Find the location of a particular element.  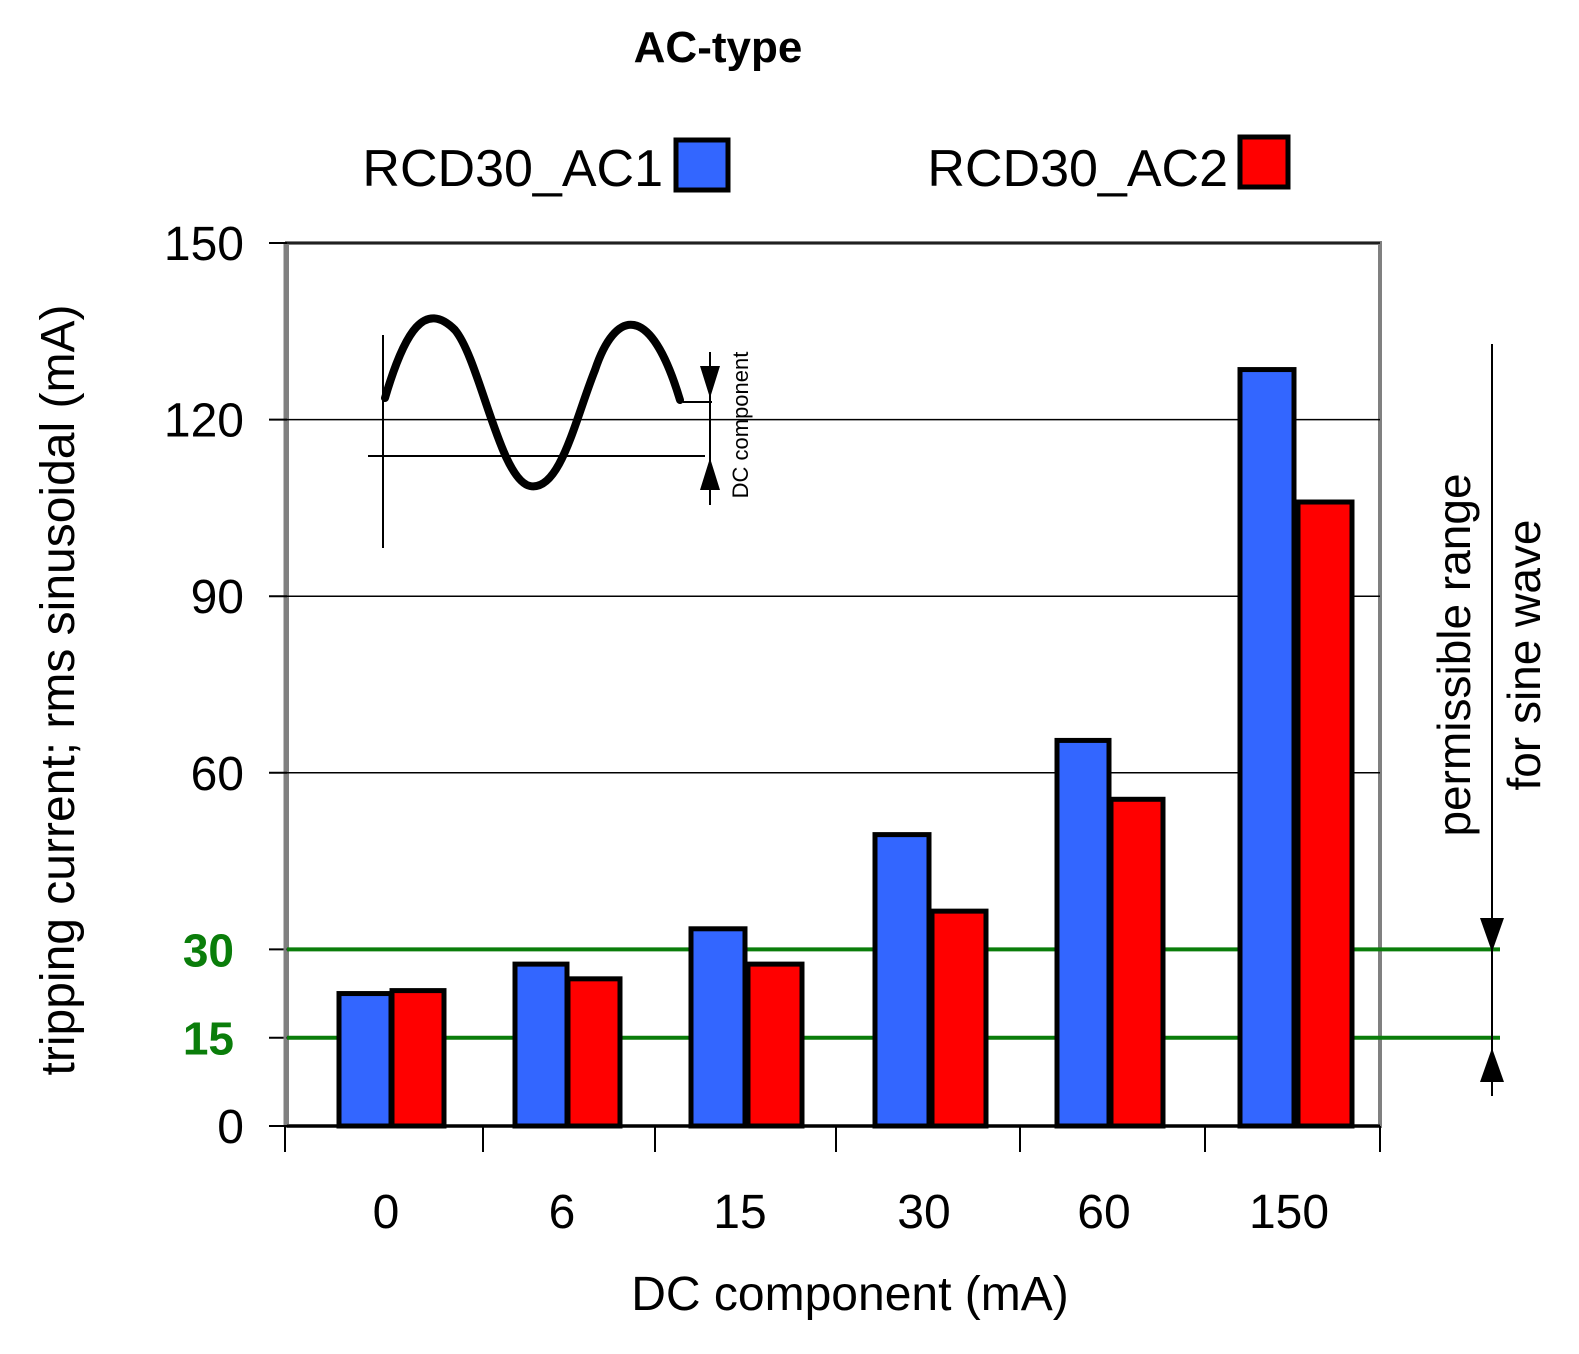

legend-label-ac1: RCD30_AC1 is located at coordinates (512, 169).